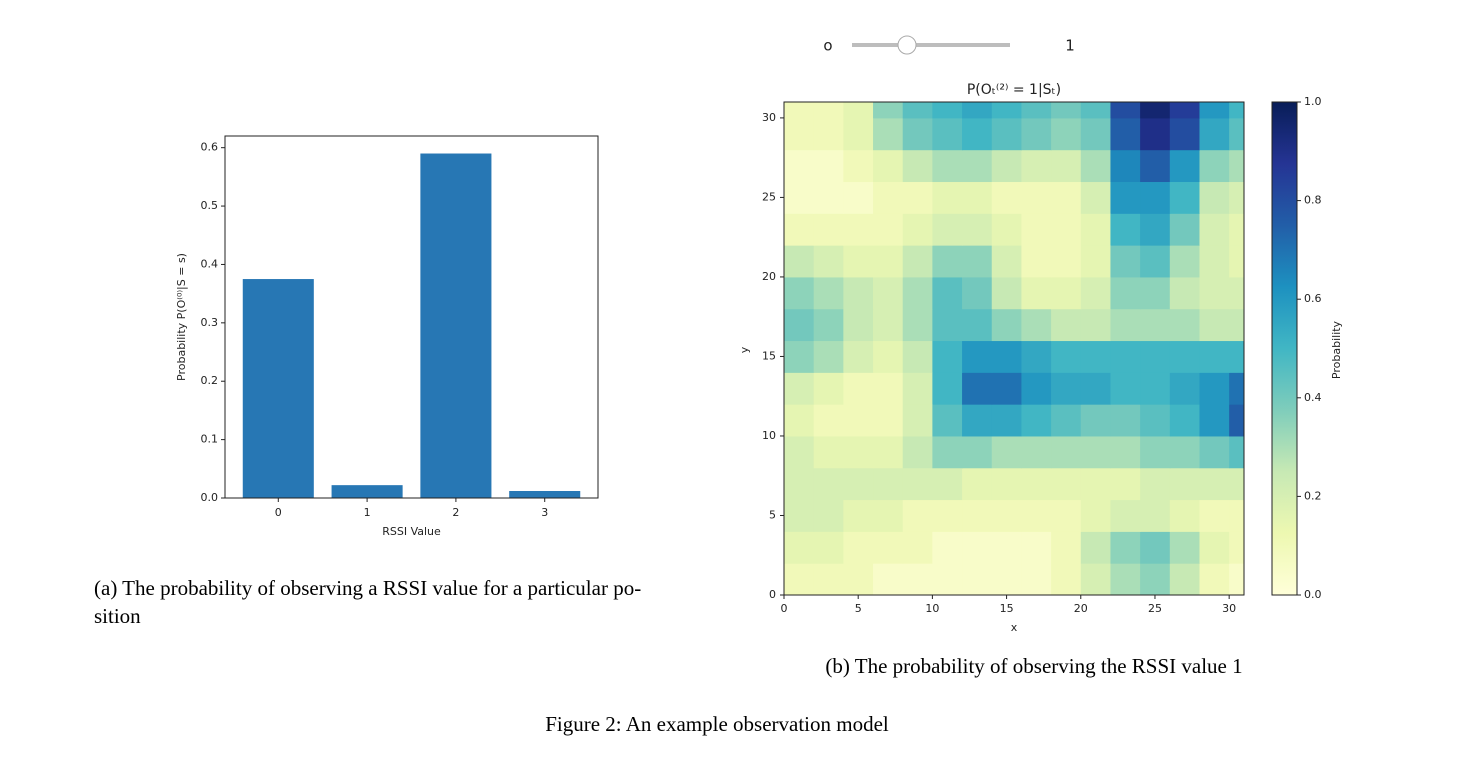 Image resolution: width=1464 pixels, height=762 pixels. I want to click on x-tick-label: 30, so click(1229, 608).